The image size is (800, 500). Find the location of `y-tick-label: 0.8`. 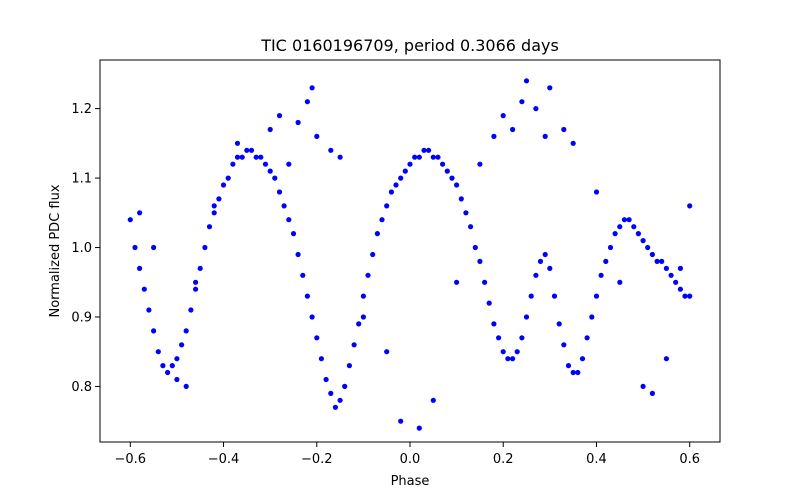

y-tick-label: 0.8 is located at coordinates (81, 387).